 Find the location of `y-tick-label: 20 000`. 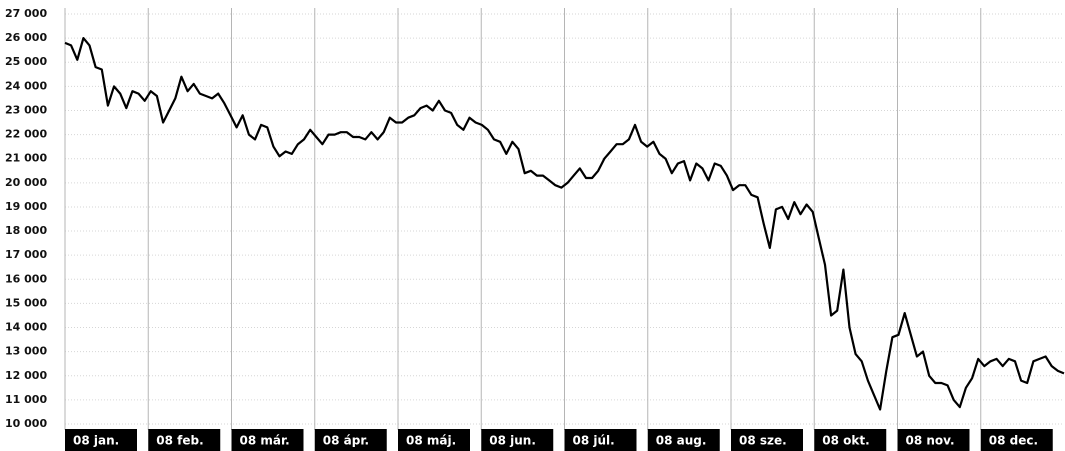

y-tick-label: 20 000 is located at coordinates (26, 182).